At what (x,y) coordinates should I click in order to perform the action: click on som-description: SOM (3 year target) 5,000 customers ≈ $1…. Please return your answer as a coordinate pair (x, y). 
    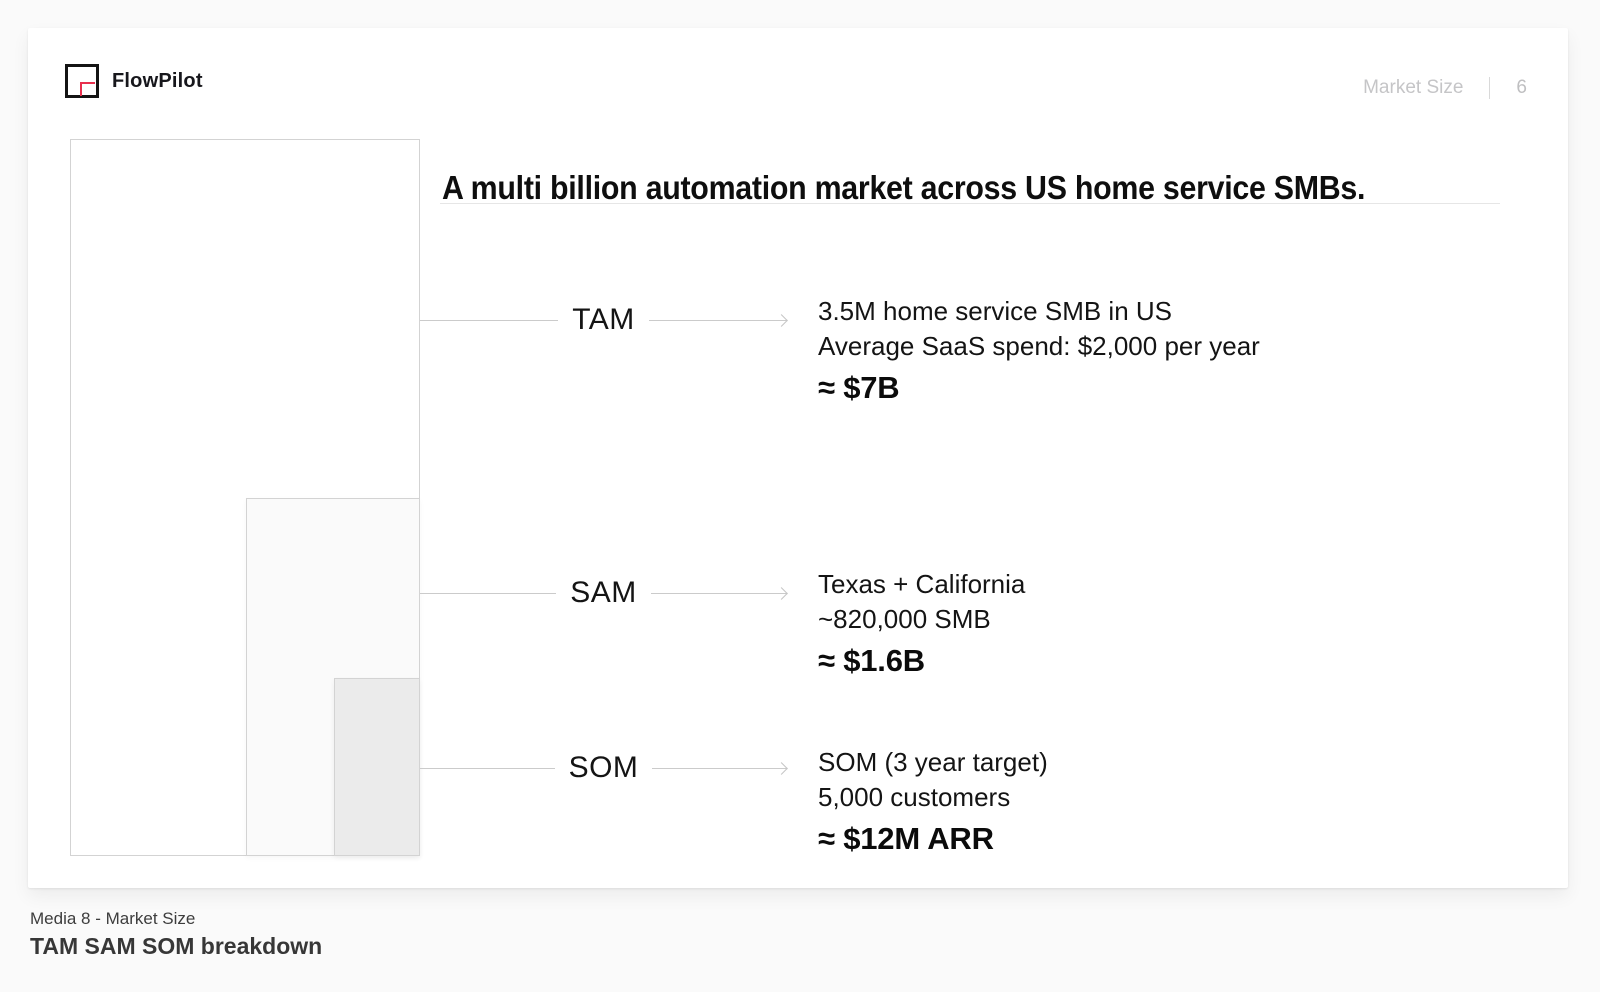
    Looking at the image, I should click on (933, 801).